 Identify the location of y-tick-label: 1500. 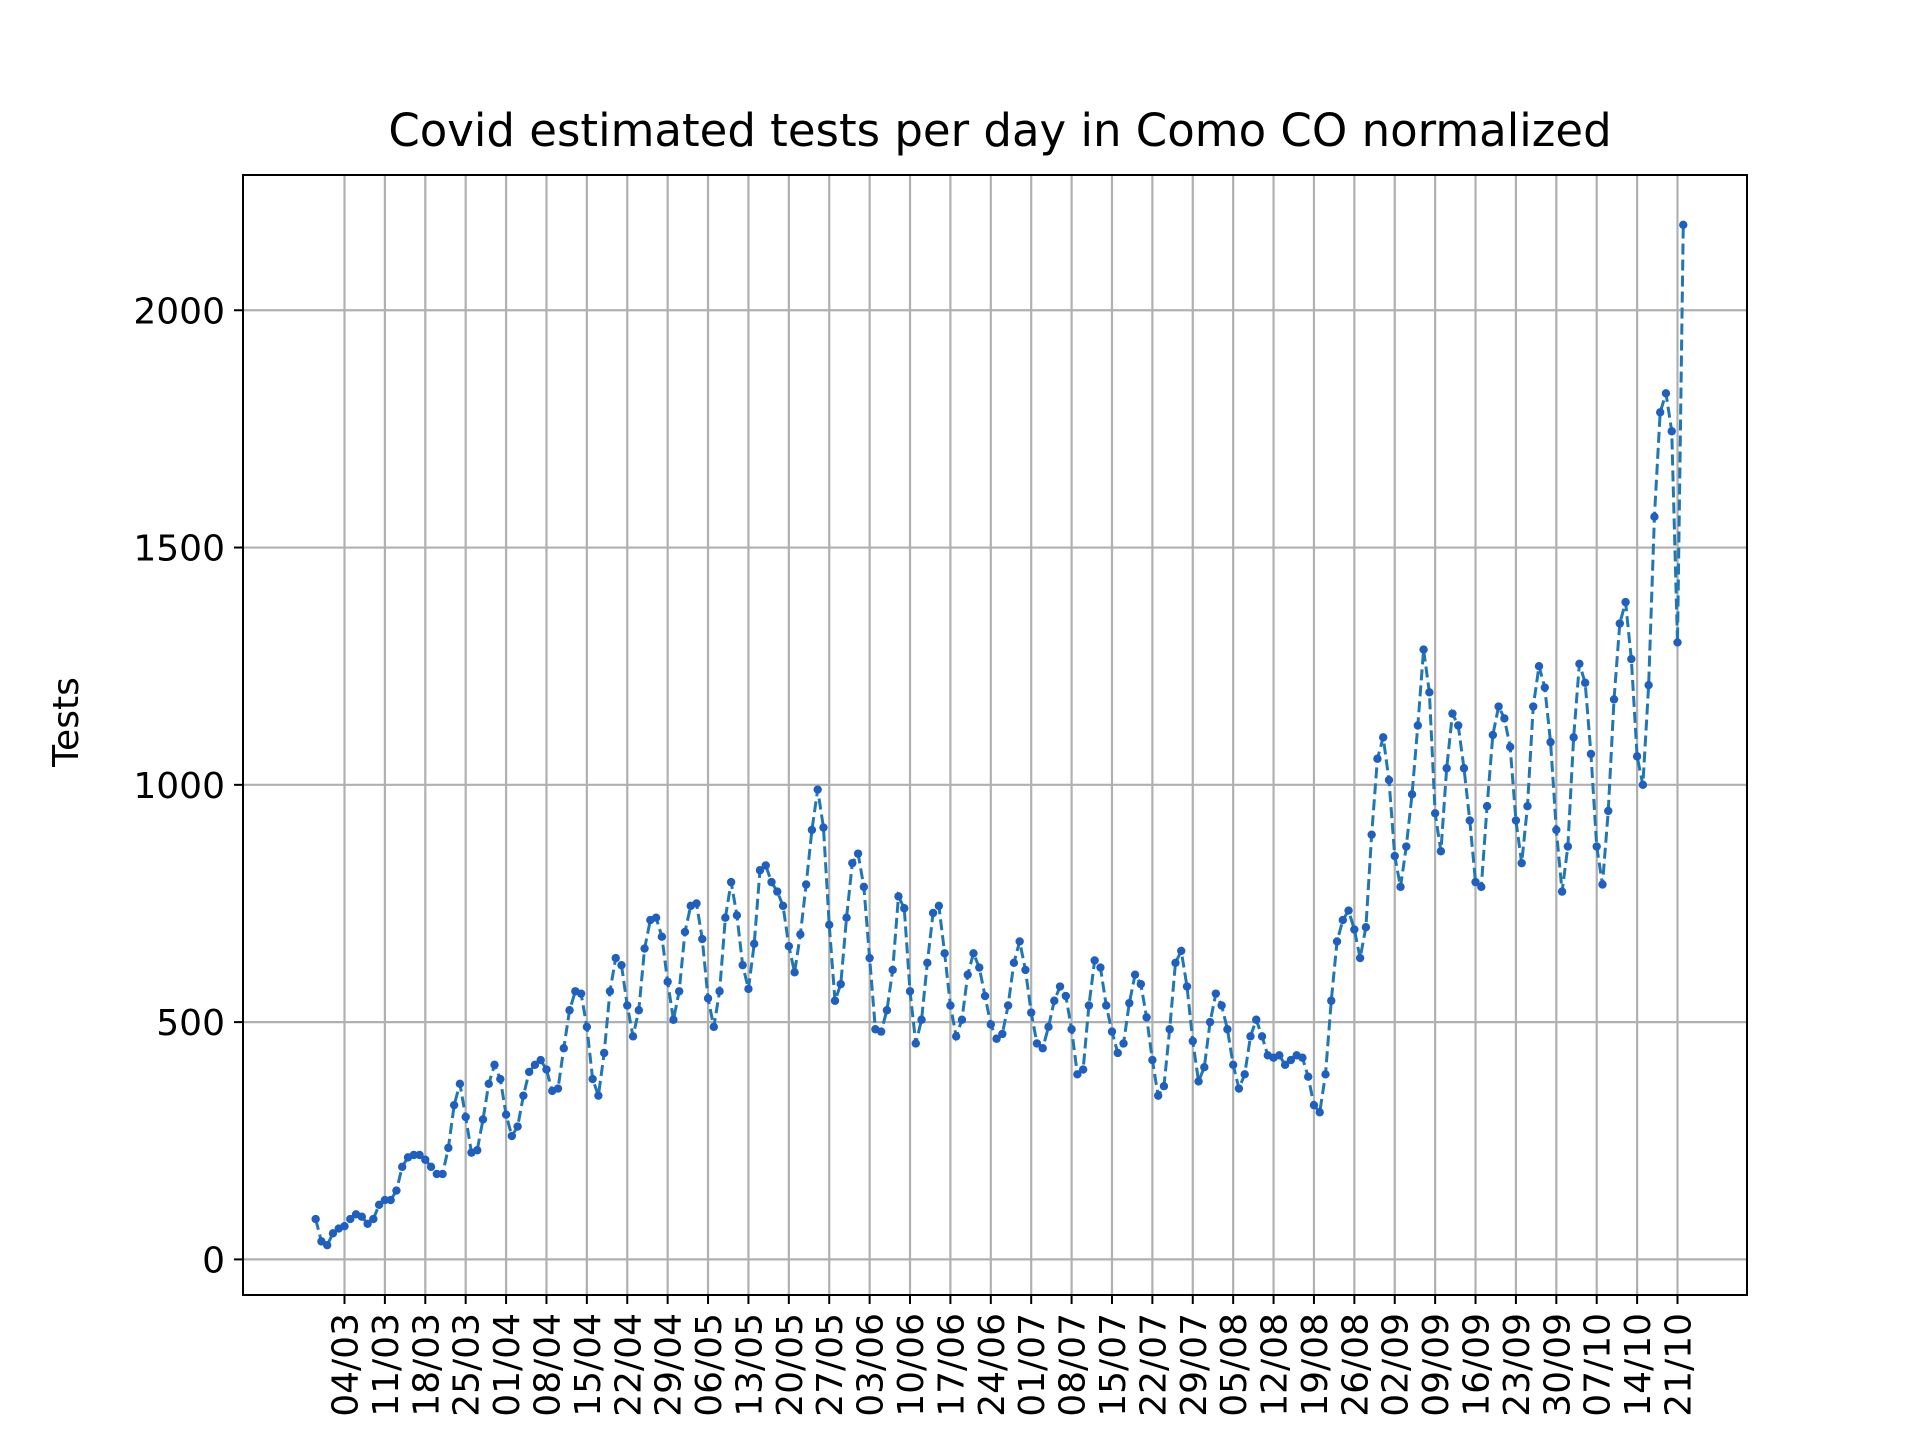
(179, 549).